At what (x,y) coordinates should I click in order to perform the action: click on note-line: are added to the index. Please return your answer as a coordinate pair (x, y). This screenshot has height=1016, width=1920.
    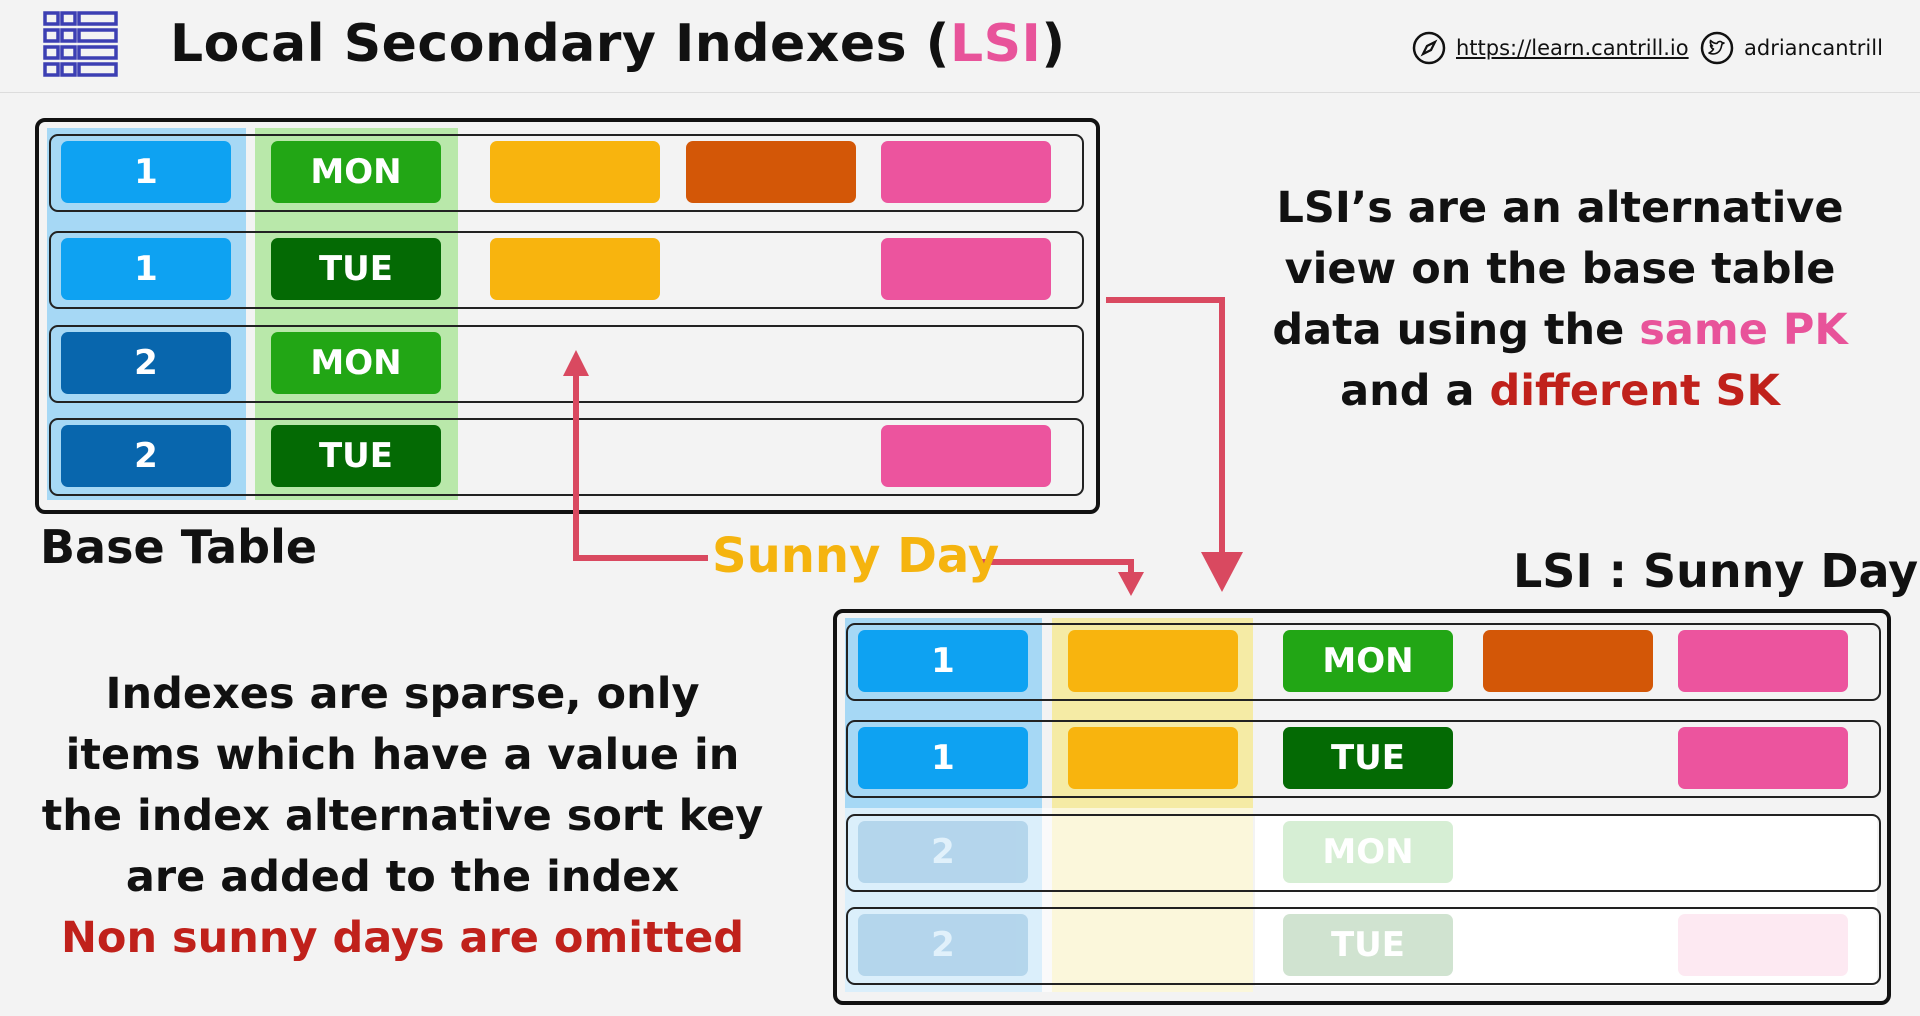
    Looking at the image, I should click on (402, 877).